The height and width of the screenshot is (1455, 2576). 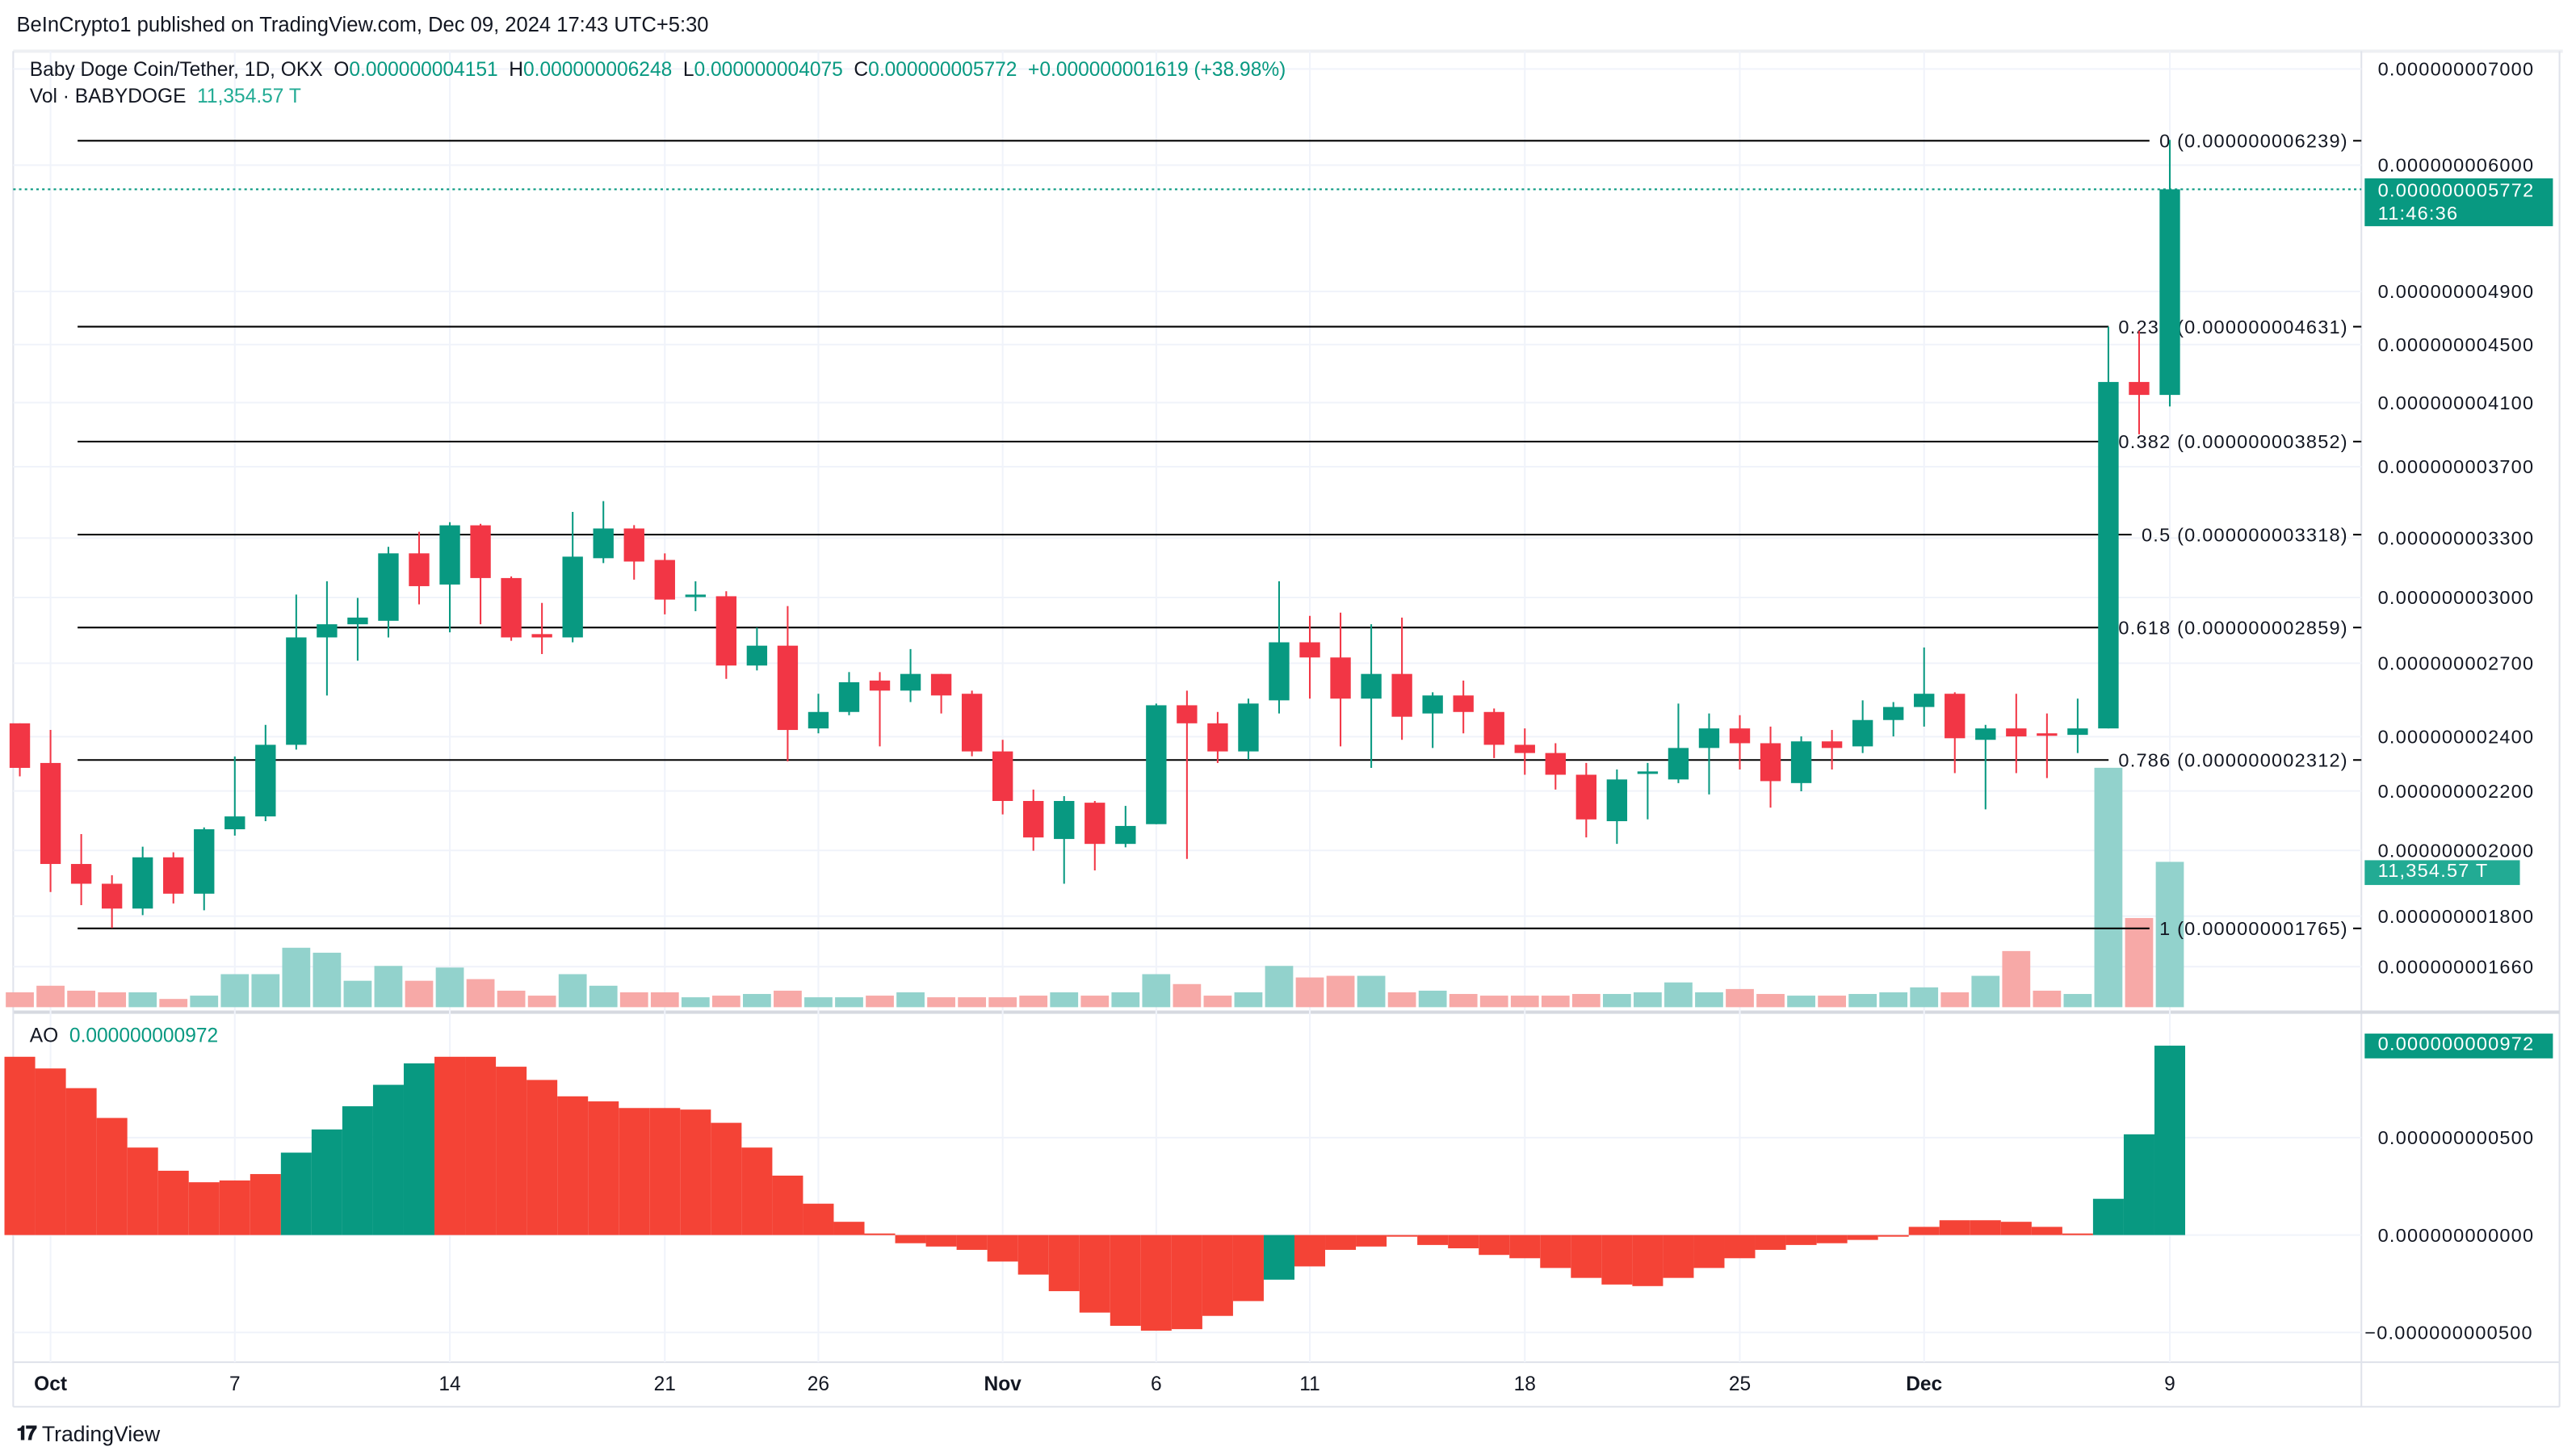 I want to click on price-axis-label: 0.000000001660, so click(x=2456, y=967).